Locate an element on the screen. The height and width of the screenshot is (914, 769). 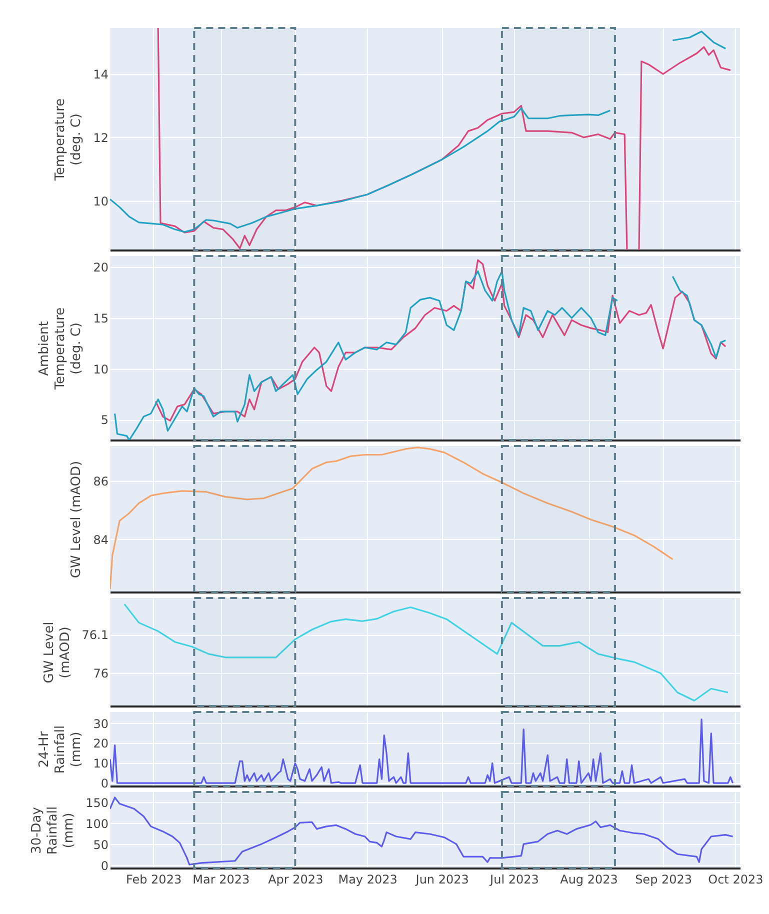
y-tick-label: 15 is located at coordinates (100, 319).